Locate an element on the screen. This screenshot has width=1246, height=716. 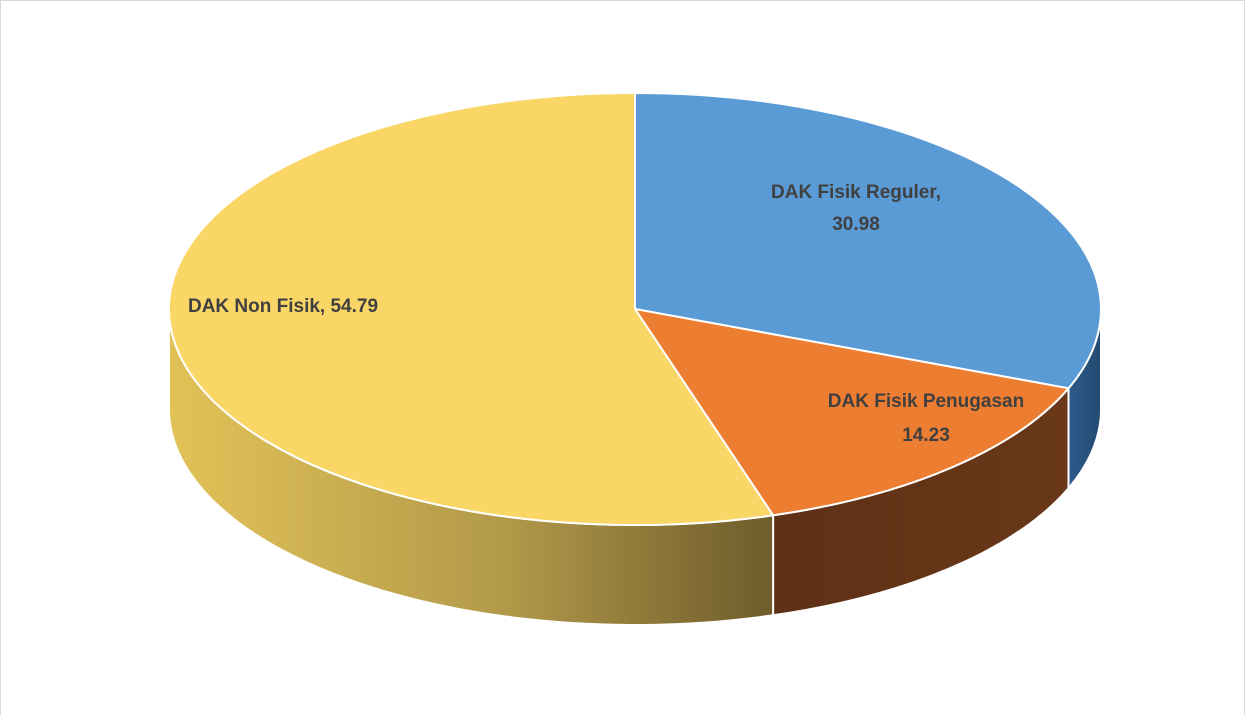
data-label-dak-fisik-reguler-line-2: 30.98 is located at coordinates (856, 224).